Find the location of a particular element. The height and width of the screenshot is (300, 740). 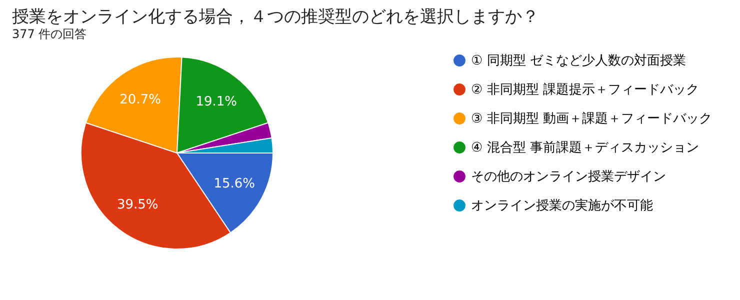

chart-subtitle: 377 件の回答 is located at coordinates (49, 34).